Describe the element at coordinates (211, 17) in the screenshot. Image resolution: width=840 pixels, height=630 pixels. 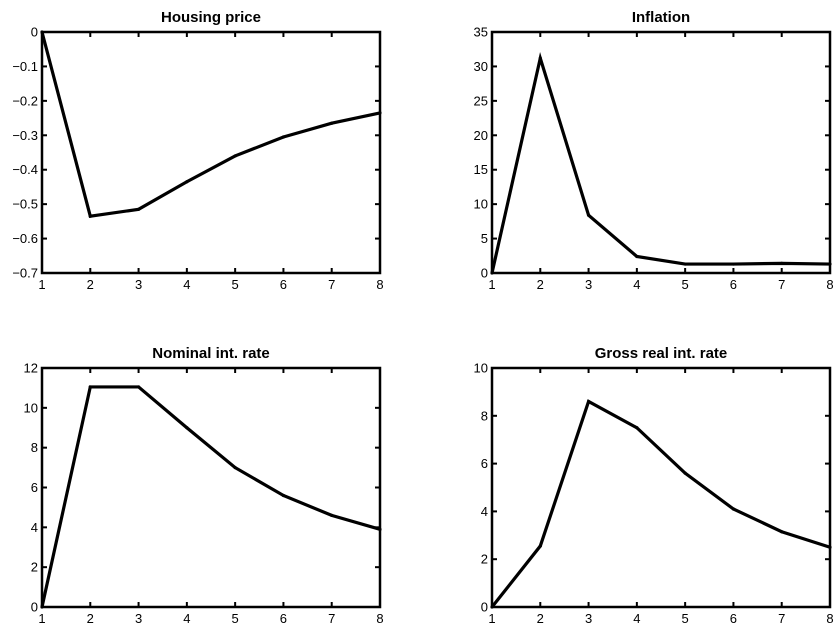
I see `chart-title: Housing price` at that location.